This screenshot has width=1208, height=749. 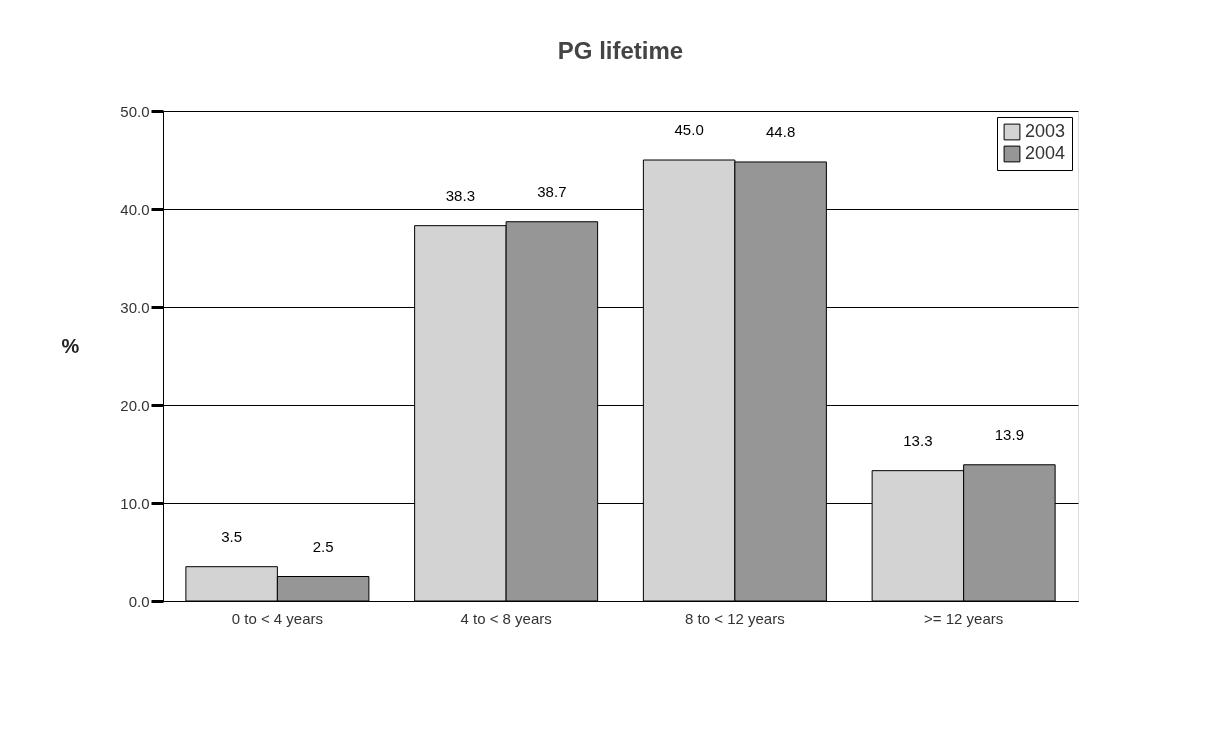 I want to click on data-label: 45.0, so click(x=689, y=129).